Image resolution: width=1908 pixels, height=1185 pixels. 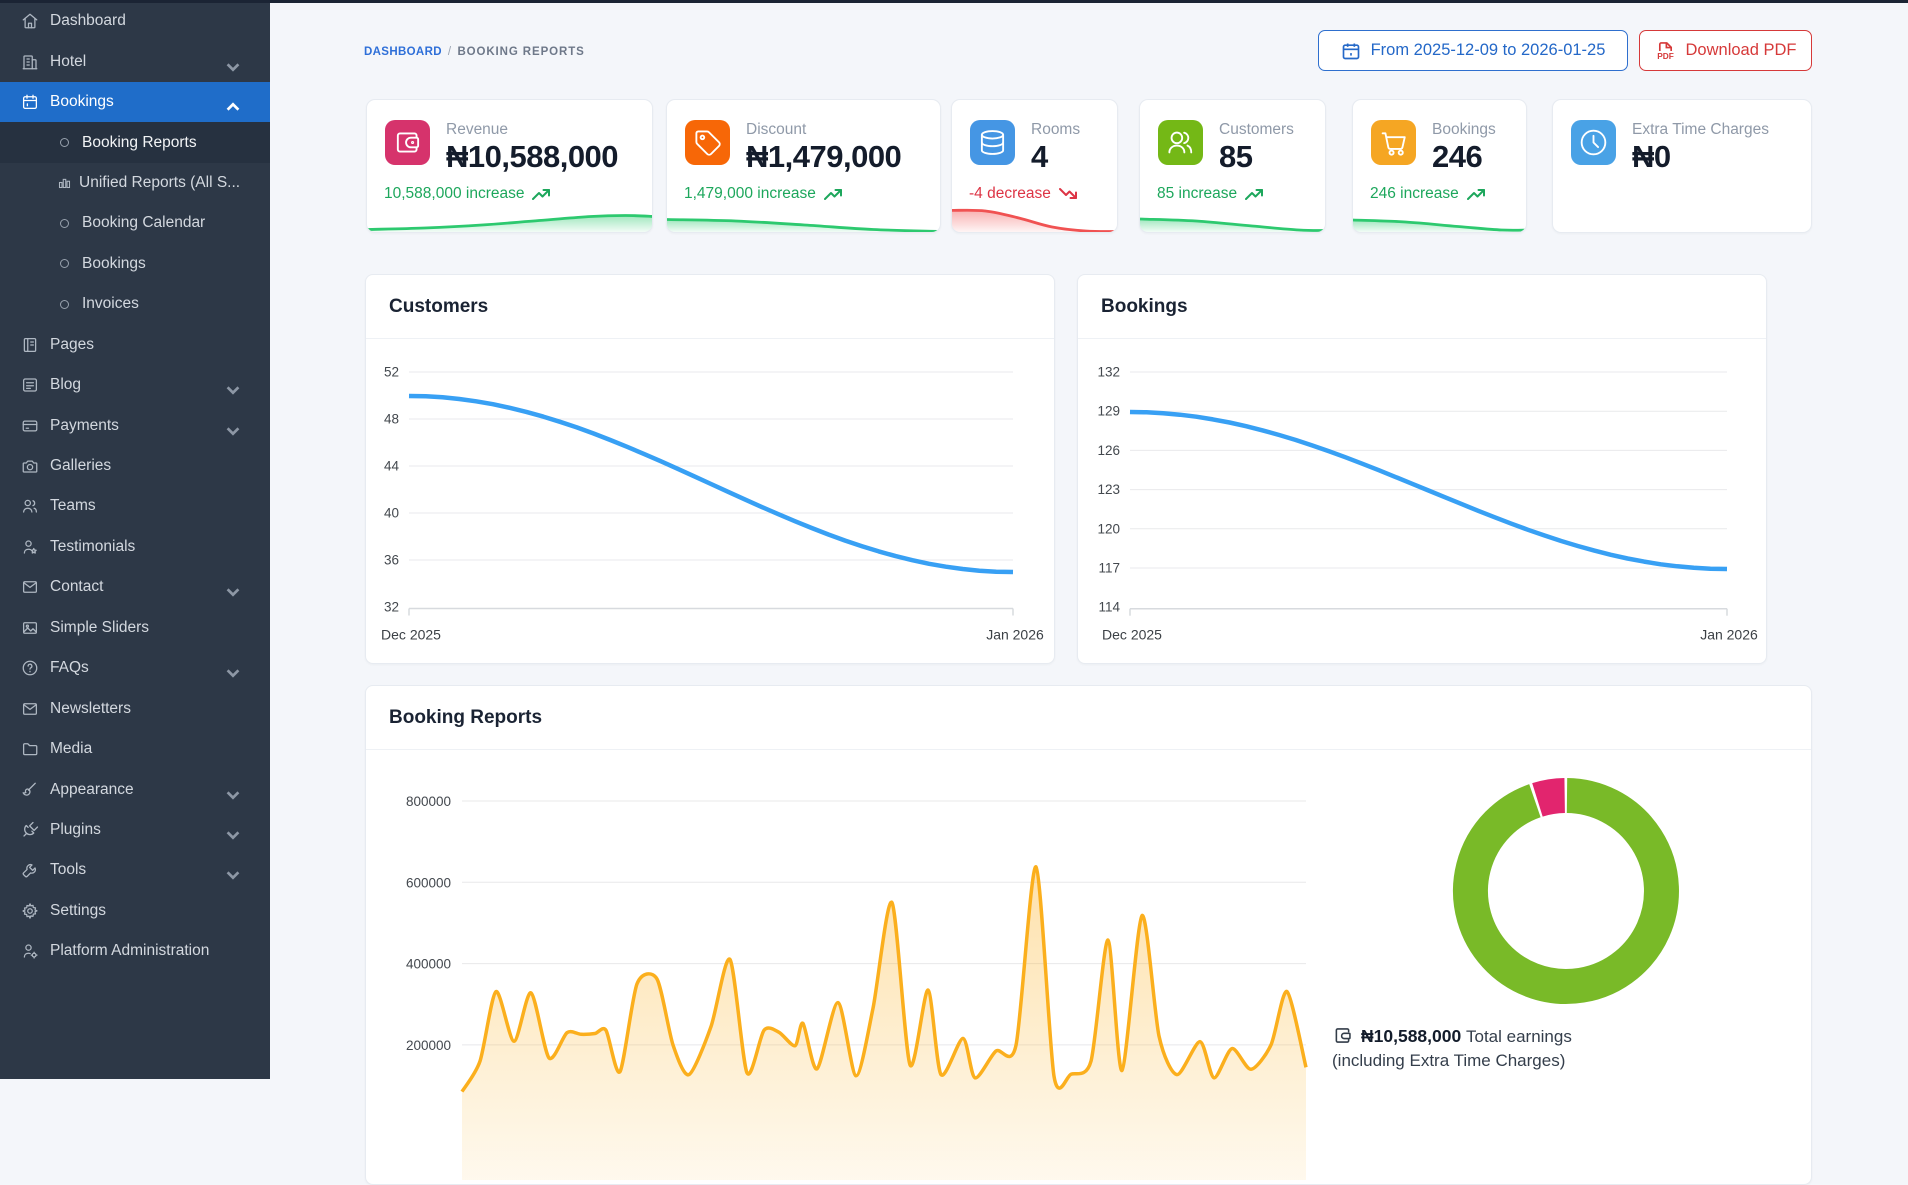 What do you see at coordinates (1109, 607) in the screenshot?
I see `svg-text: 114` at bounding box center [1109, 607].